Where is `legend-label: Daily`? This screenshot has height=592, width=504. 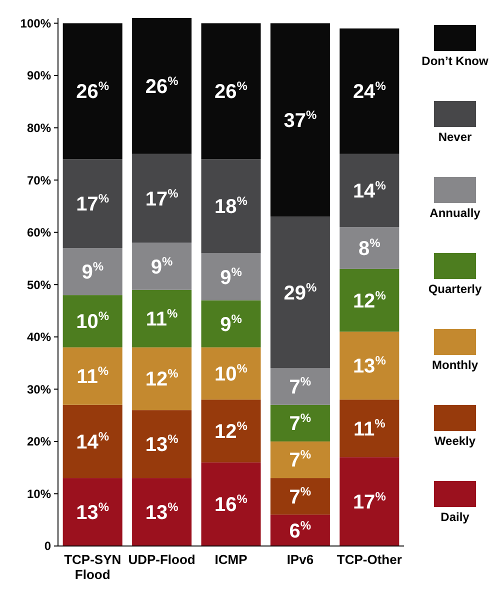
legend-label: Daily is located at coordinates (455, 517).